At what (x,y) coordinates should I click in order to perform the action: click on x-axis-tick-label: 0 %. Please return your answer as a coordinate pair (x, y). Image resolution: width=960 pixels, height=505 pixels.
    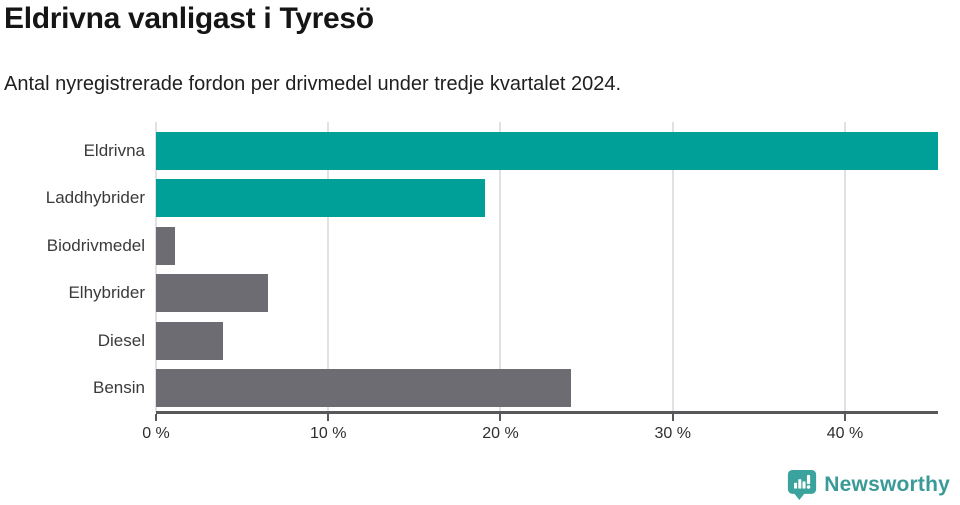
    Looking at the image, I should click on (156, 433).